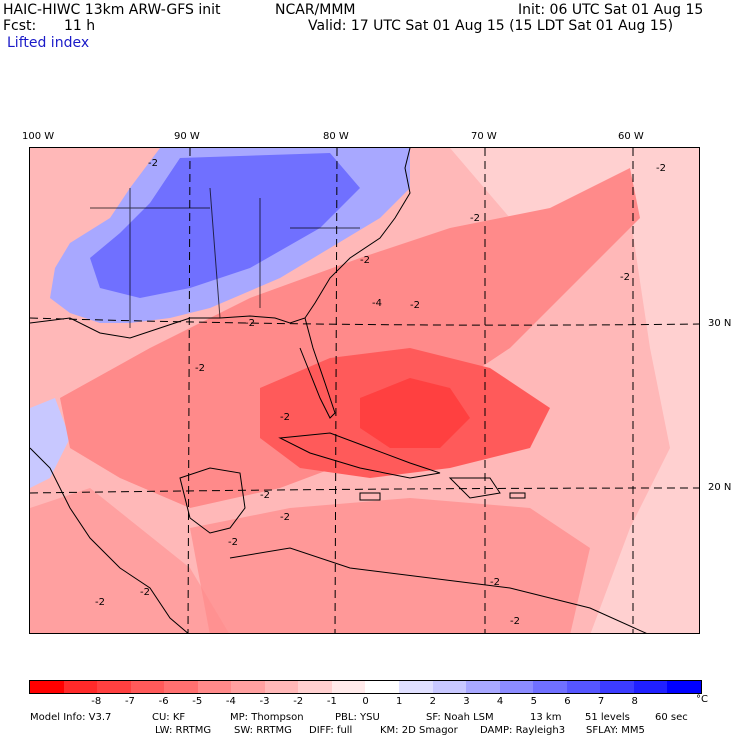  I want to click on forecast-hours: 11 h, so click(80, 26).